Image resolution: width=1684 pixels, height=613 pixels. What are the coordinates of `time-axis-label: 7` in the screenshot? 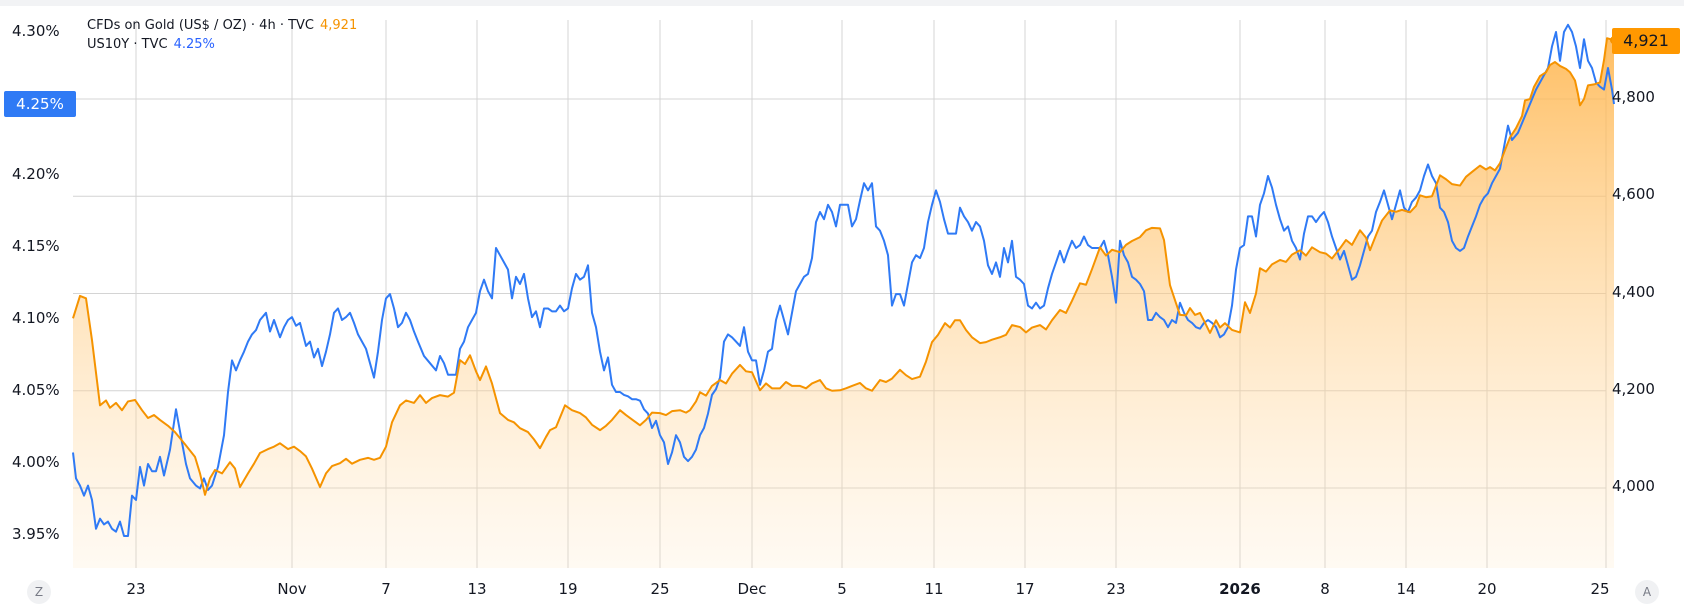 It's located at (386, 589).